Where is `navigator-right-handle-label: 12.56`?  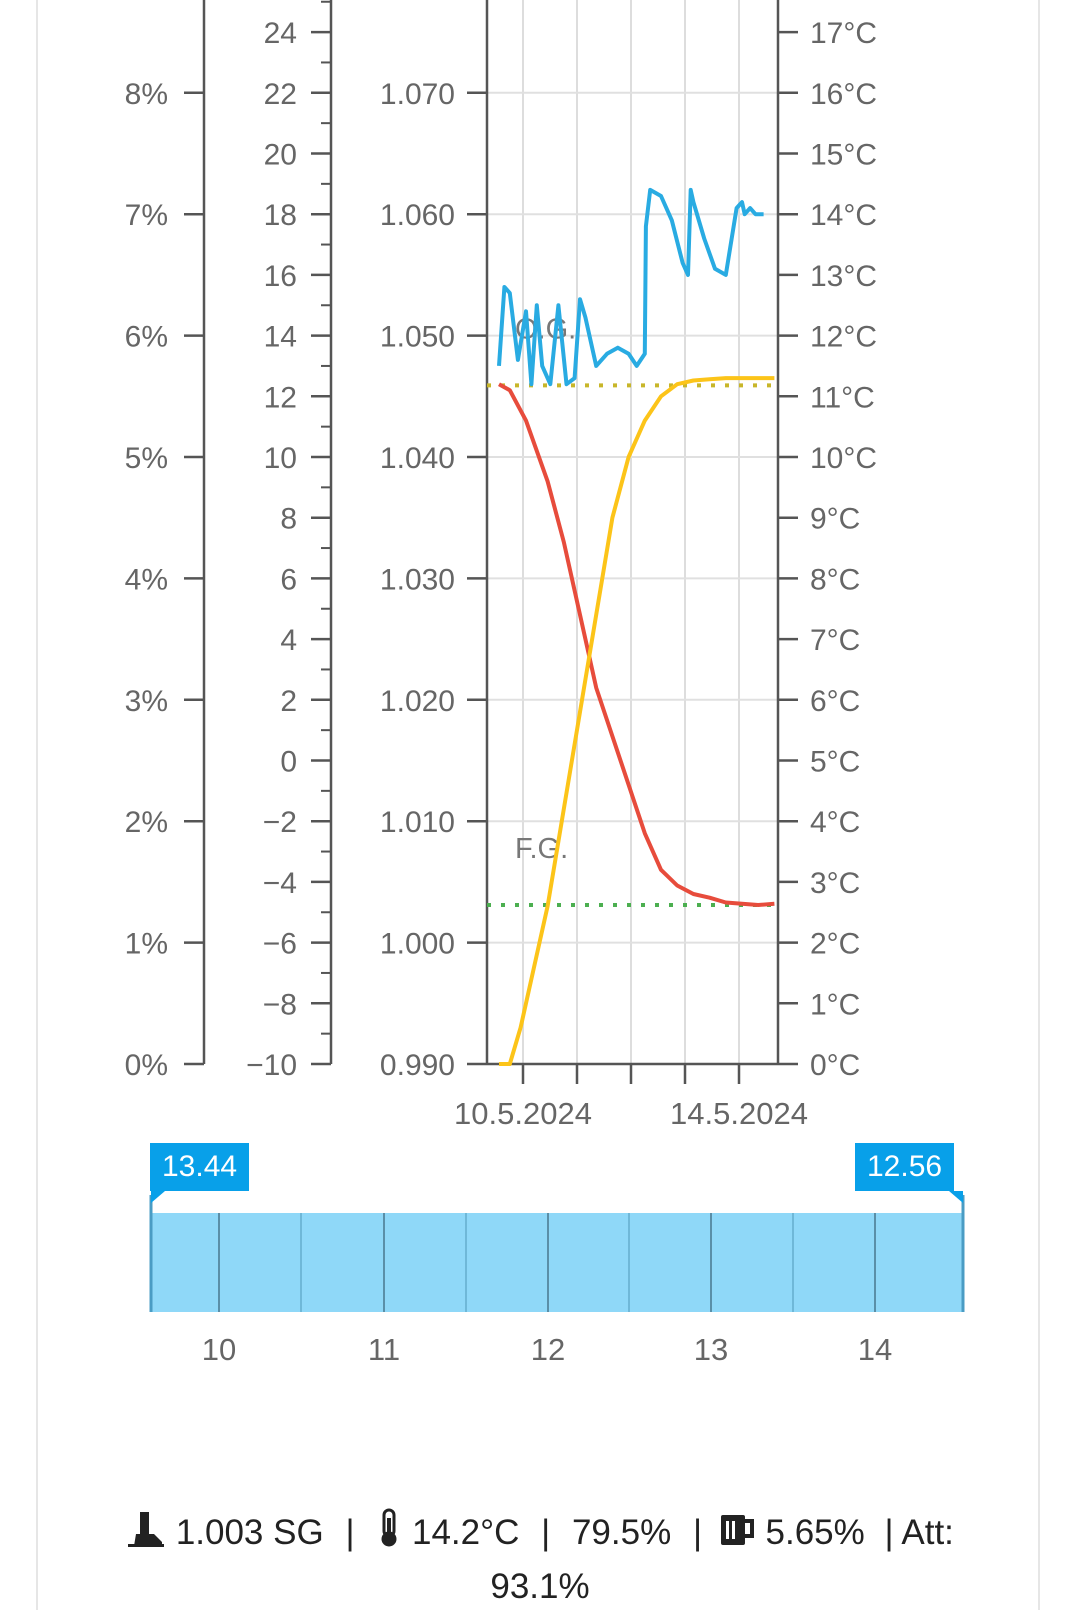
navigator-right-handle-label: 12.56 is located at coordinates (905, 1167).